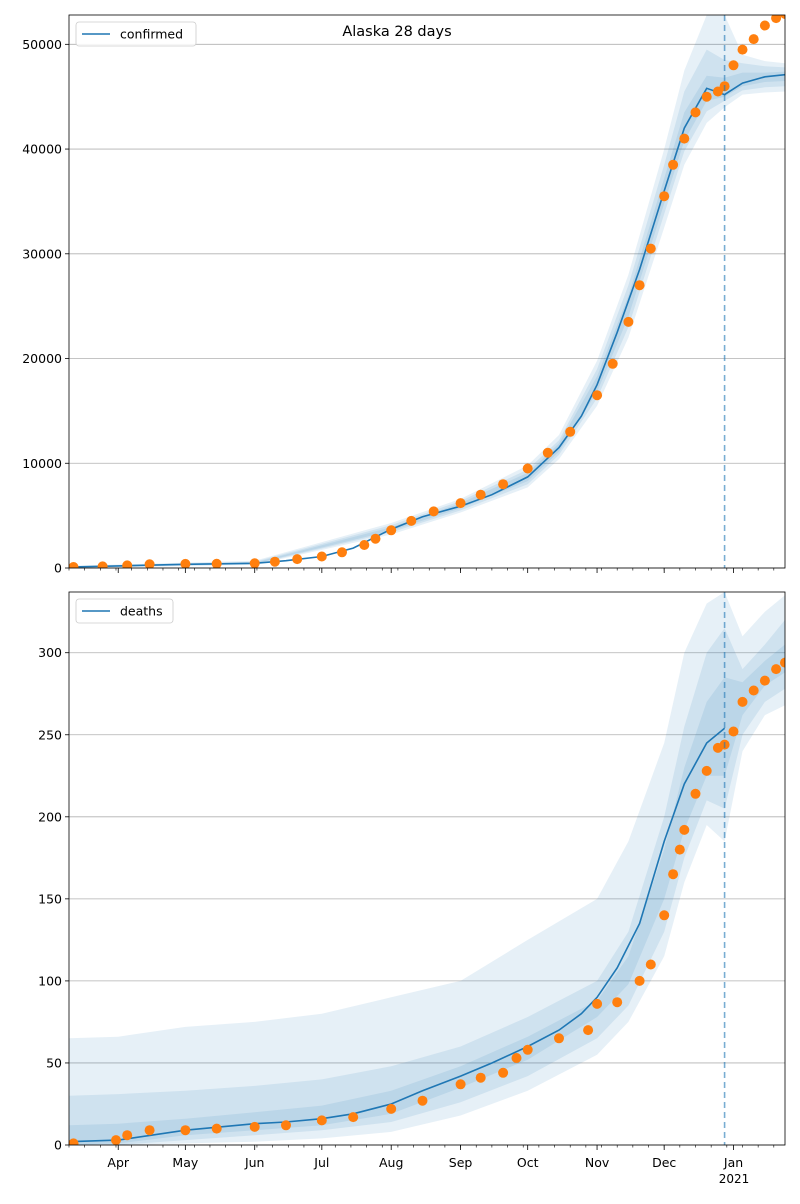 The image size is (800, 1204). I want to click on x-month-label: Aug, so click(391, 1162).